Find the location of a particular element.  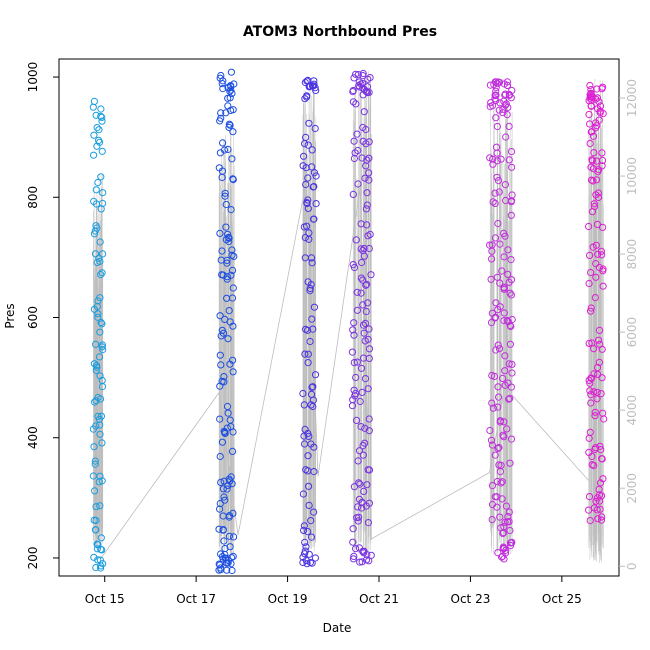

x-tick-label: Oct 23 is located at coordinates (471, 599).